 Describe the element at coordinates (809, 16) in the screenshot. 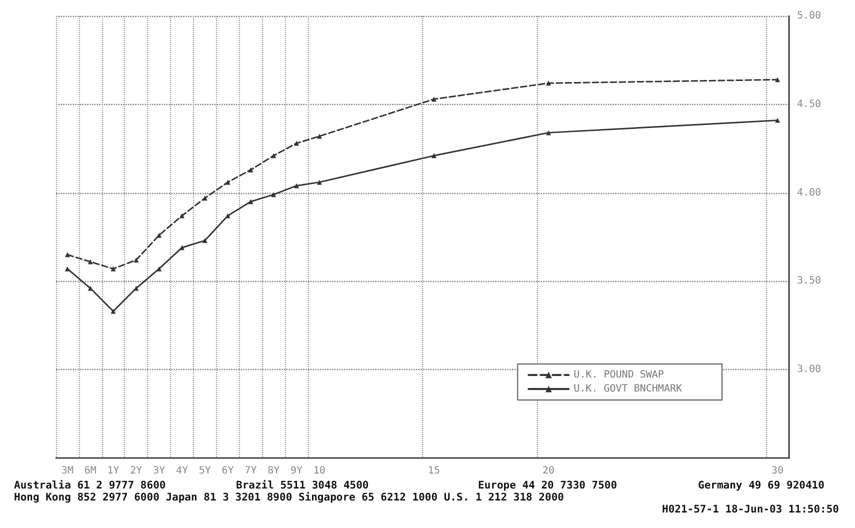

I see `y-tick-label: 5.00` at that location.